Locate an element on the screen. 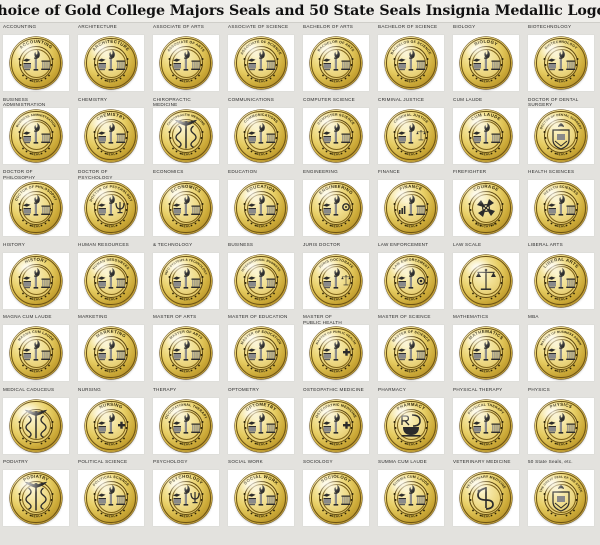 The width and height of the screenshot is (600, 545). seal-tile: PHYSICS SEAL is located at coordinates (561, 425).